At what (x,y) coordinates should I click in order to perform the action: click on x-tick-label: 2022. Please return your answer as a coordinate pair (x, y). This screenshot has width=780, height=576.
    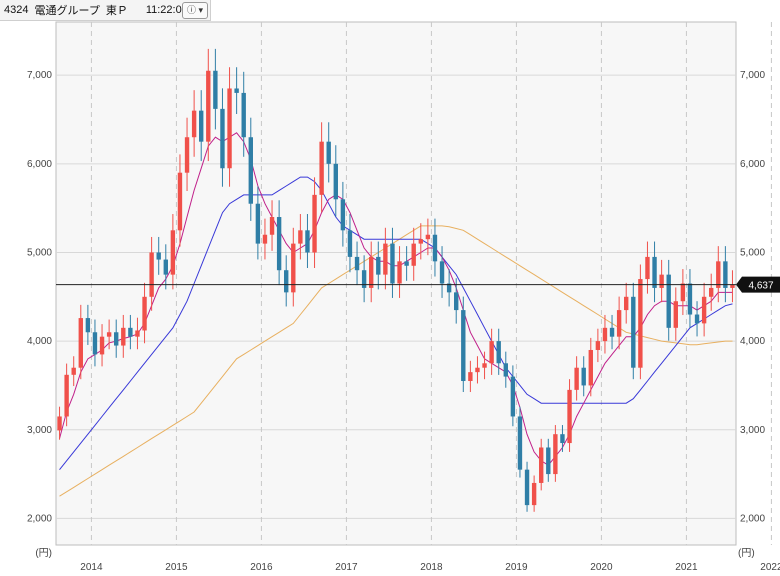
    Looking at the image, I should click on (770, 567).